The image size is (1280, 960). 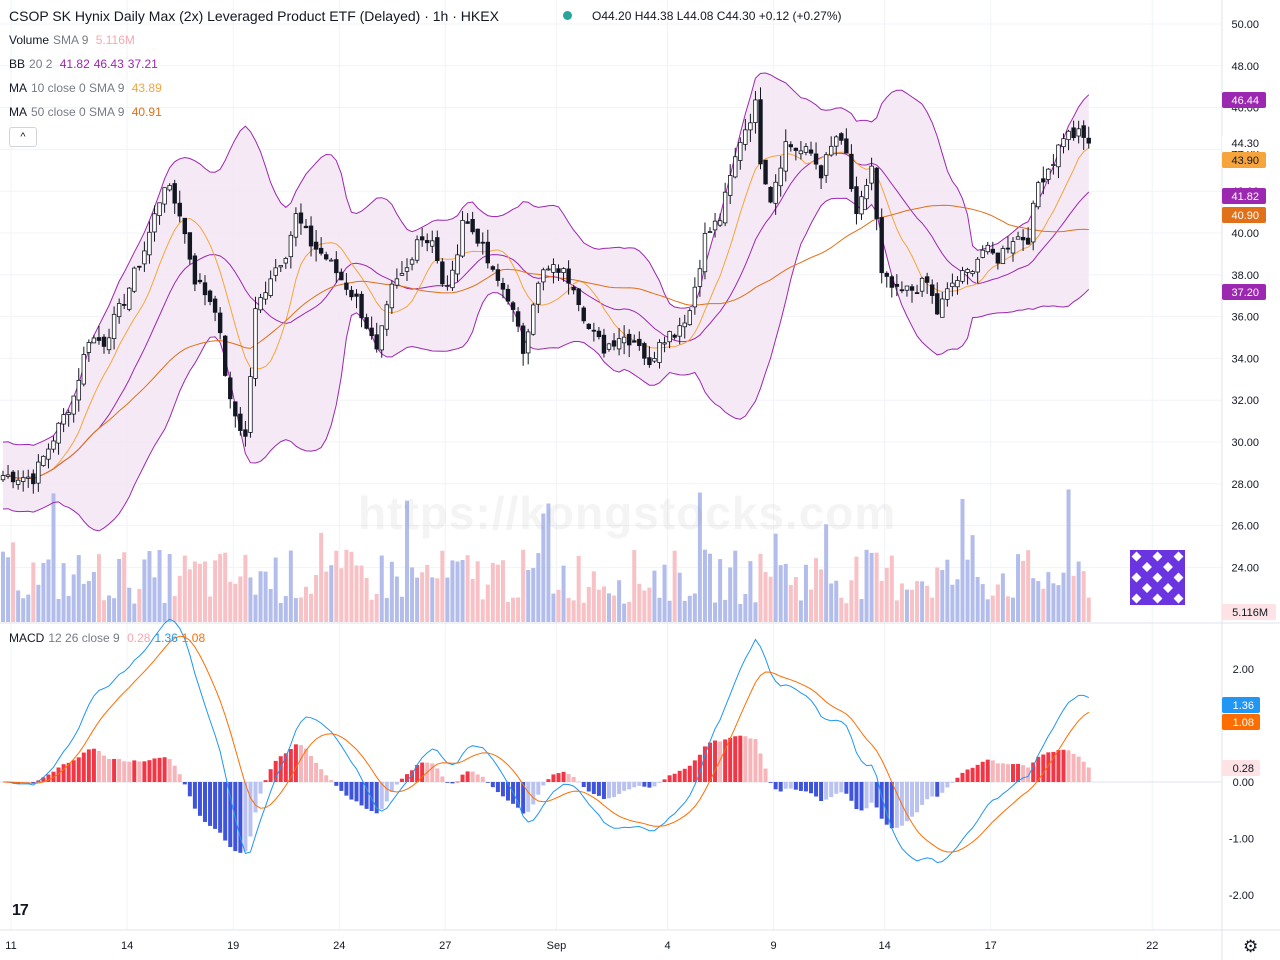 What do you see at coordinates (87, 88) in the screenshot?
I see `legend-ma10: MA 10 close 0 SMA 9 43.89` at bounding box center [87, 88].